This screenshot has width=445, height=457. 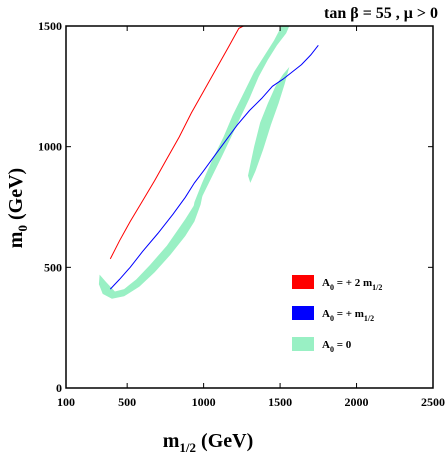 I want to click on chart-title: tan β = 55 , μ > 0, so click(x=381, y=13).